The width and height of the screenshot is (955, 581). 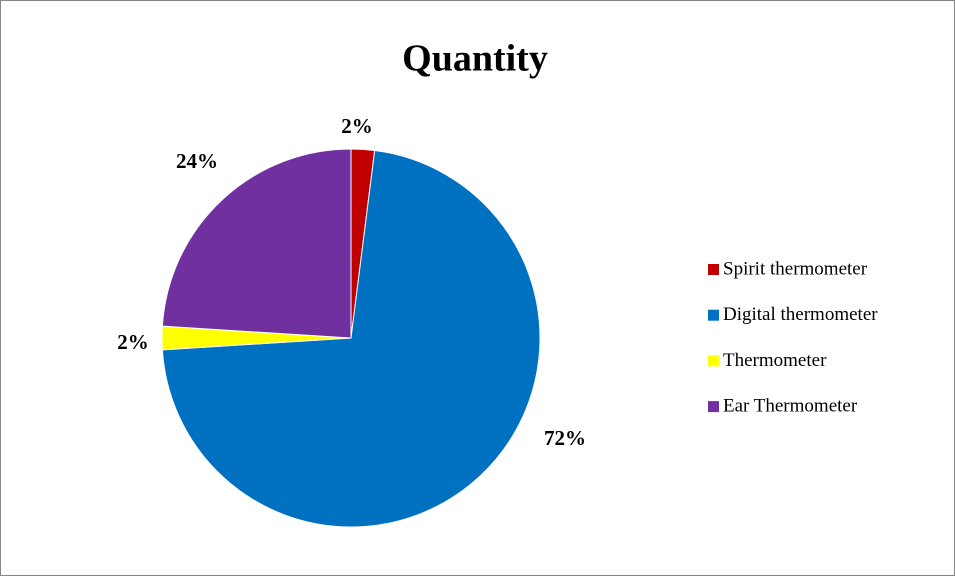 What do you see at coordinates (800, 314) in the screenshot?
I see `legend-label: Digital thermometer` at bounding box center [800, 314].